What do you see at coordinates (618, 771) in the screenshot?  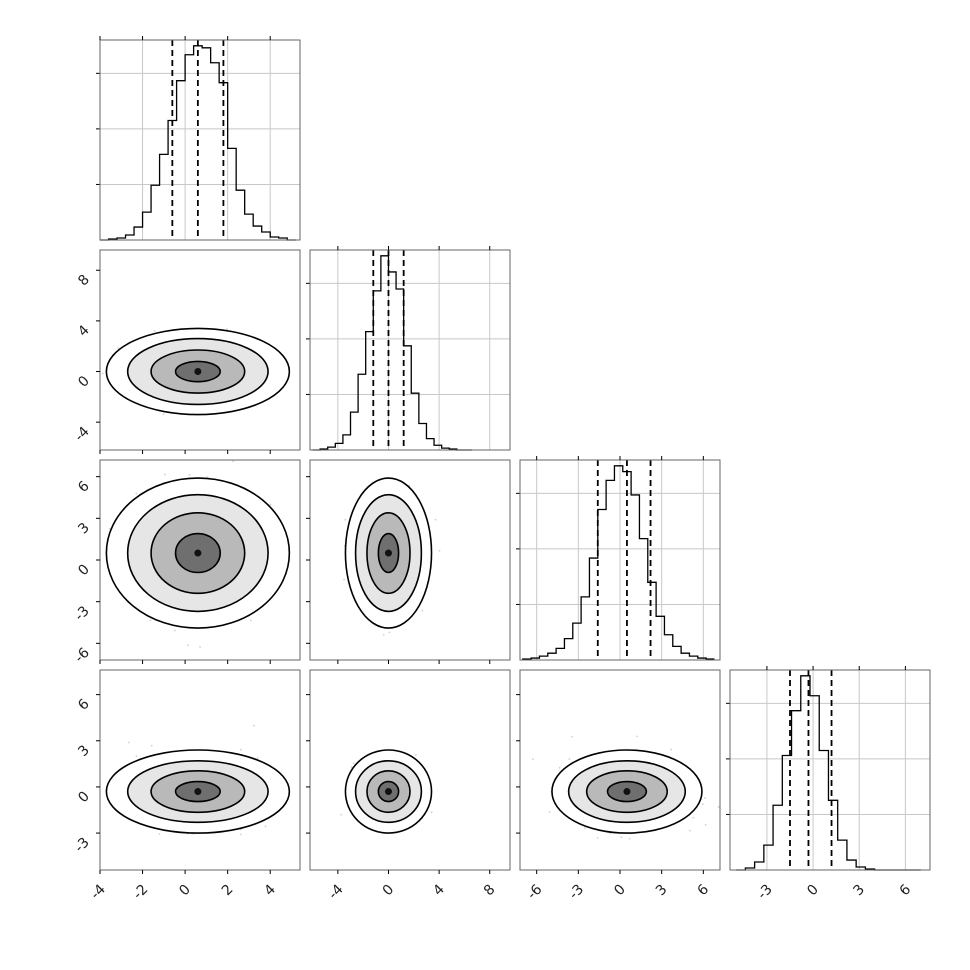 I see `var3-vs-var4-panel` at bounding box center [618, 771].